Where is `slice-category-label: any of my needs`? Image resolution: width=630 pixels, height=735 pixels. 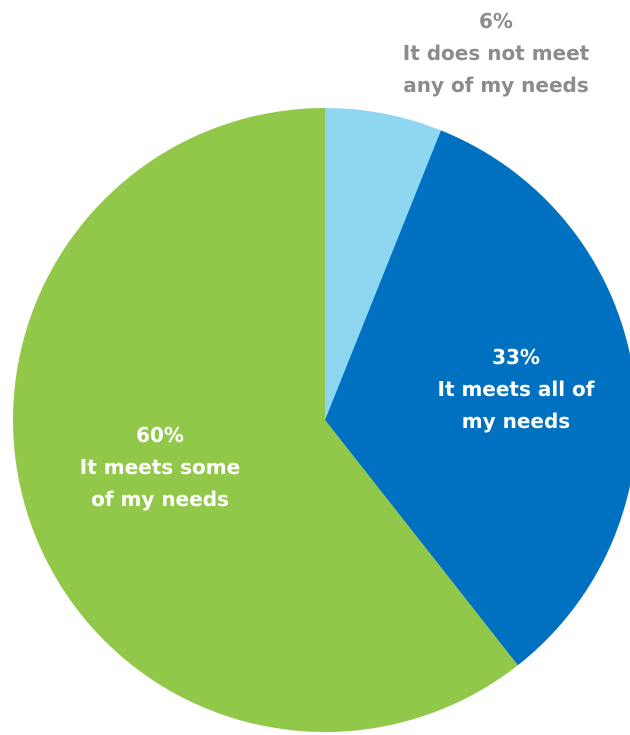
slice-category-label: any of my needs is located at coordinates (496, 85).